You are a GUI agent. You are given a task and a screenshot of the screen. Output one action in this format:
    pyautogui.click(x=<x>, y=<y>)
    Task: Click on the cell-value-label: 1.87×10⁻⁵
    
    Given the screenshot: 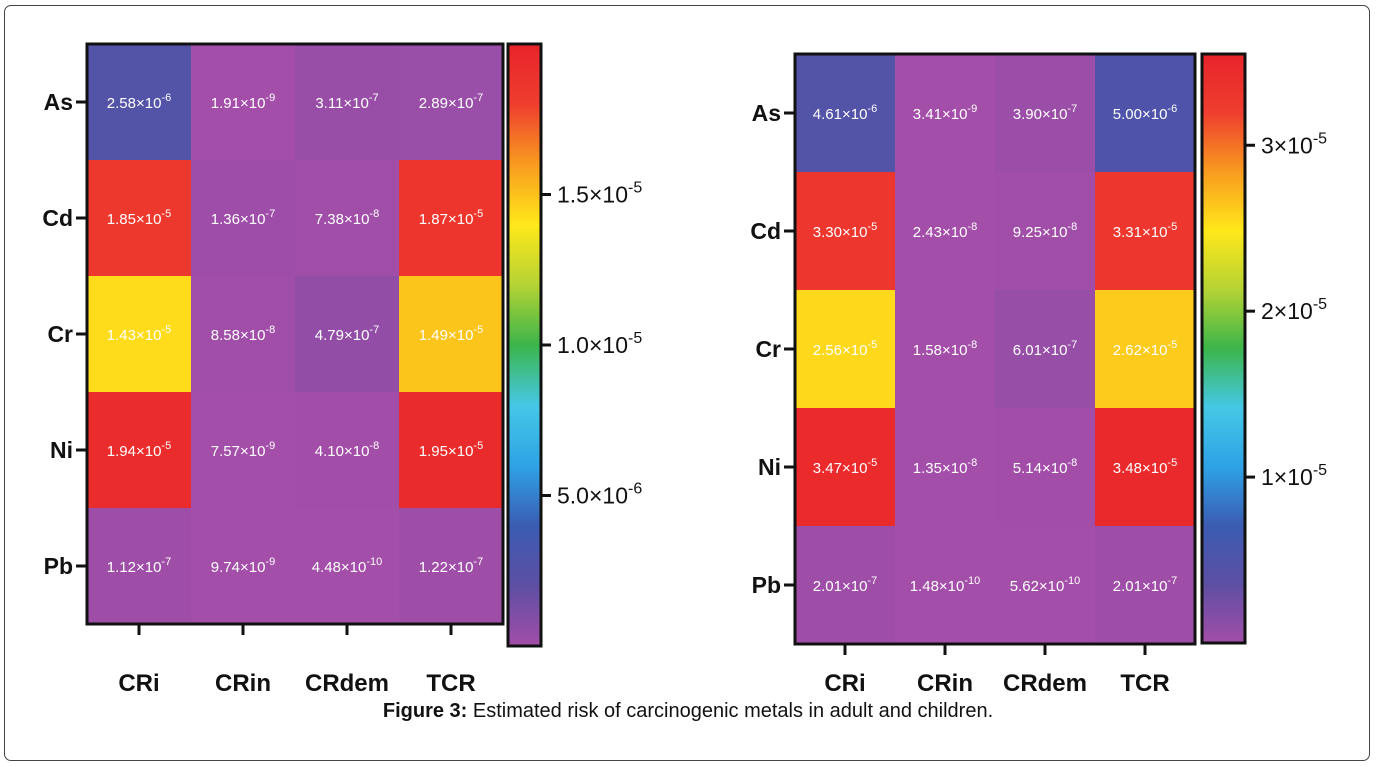 What is the action you would take?
    pyautogui.click(x=451, y=218)
    